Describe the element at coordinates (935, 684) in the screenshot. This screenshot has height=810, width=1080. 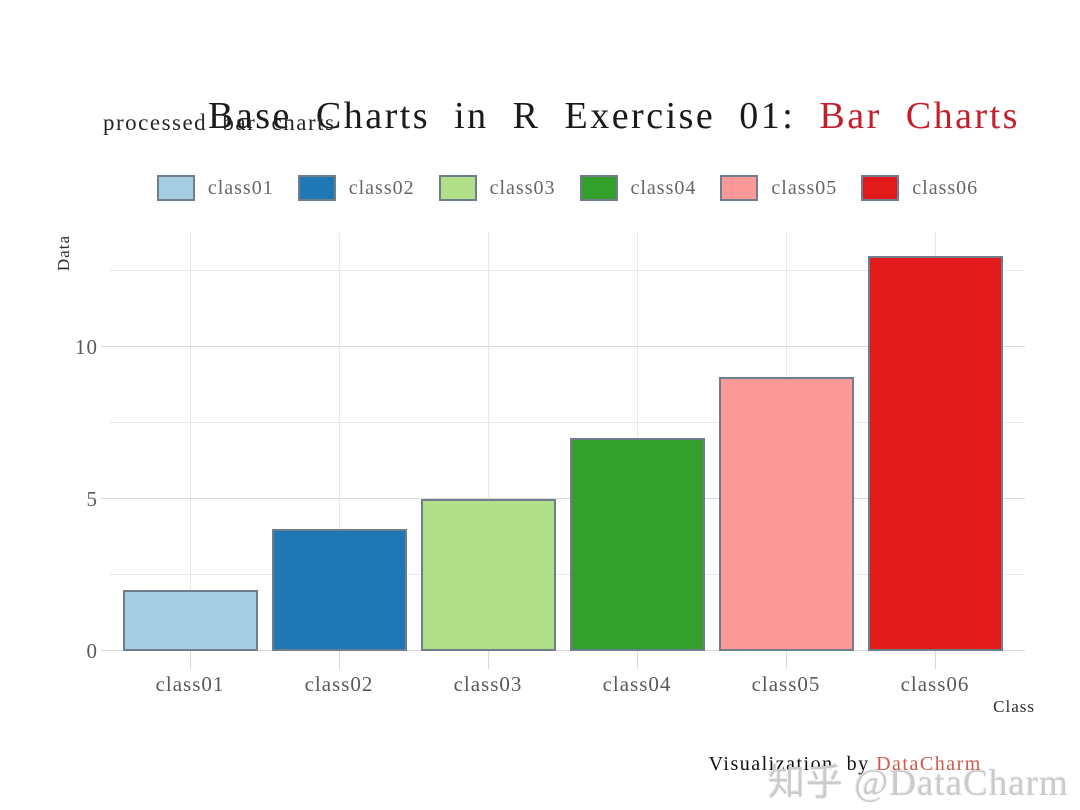
I see `x-tick-label: class06` at that location.